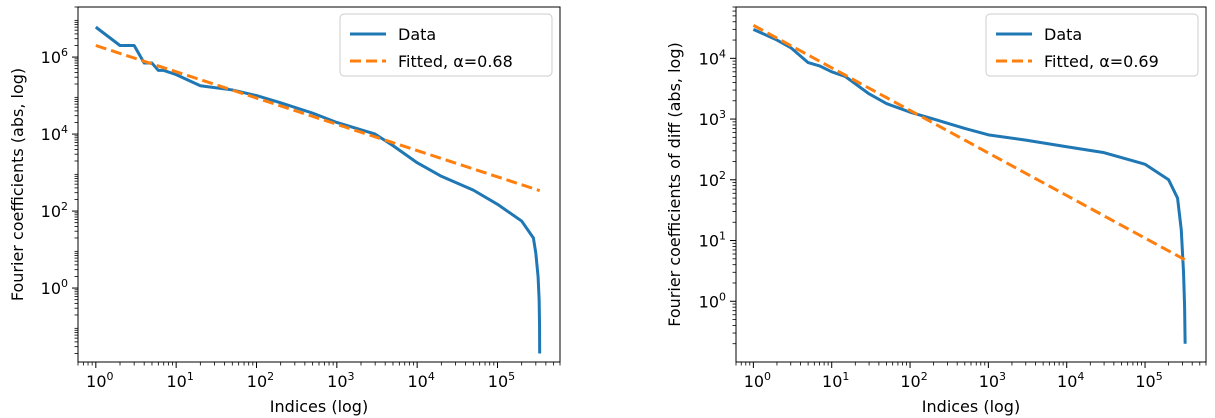  What do you see at coordinates (318, 118) in the screenshot?
I see `fitted-line` at bounding box center [318, 118].